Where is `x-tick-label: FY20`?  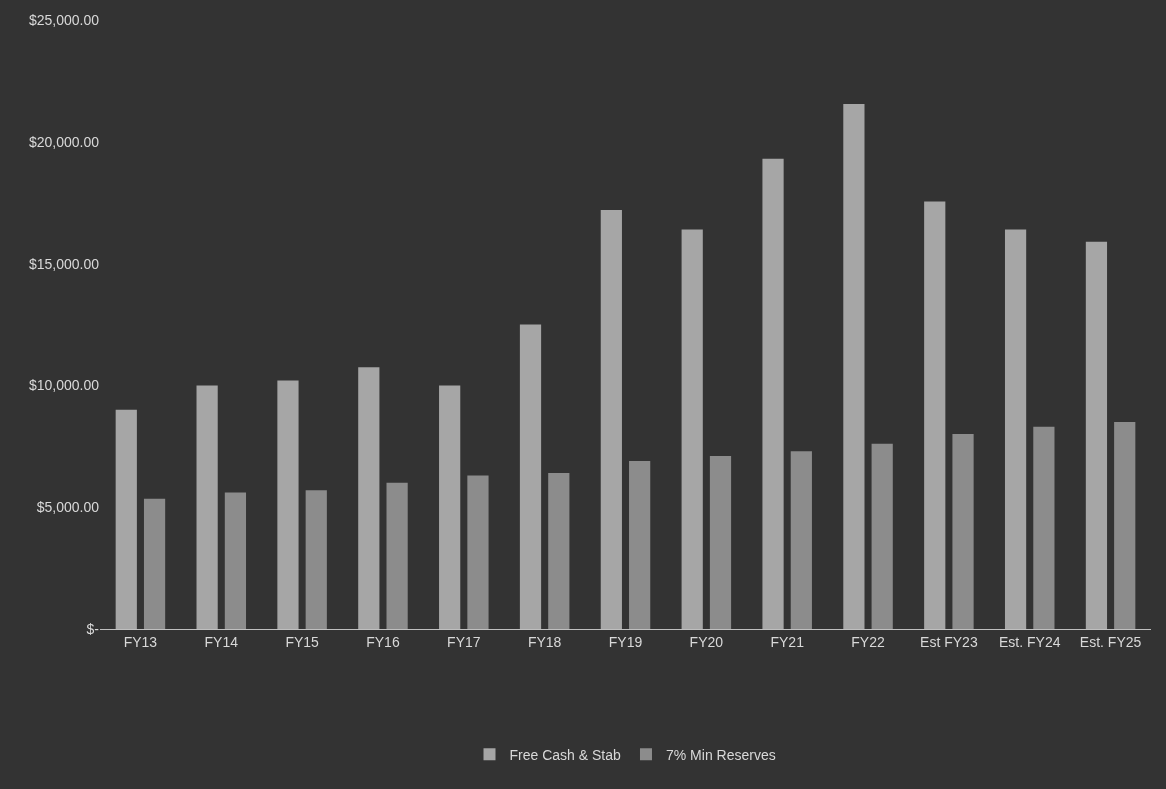 x-tick-label: FY20 is located at coordinates (706, 641).